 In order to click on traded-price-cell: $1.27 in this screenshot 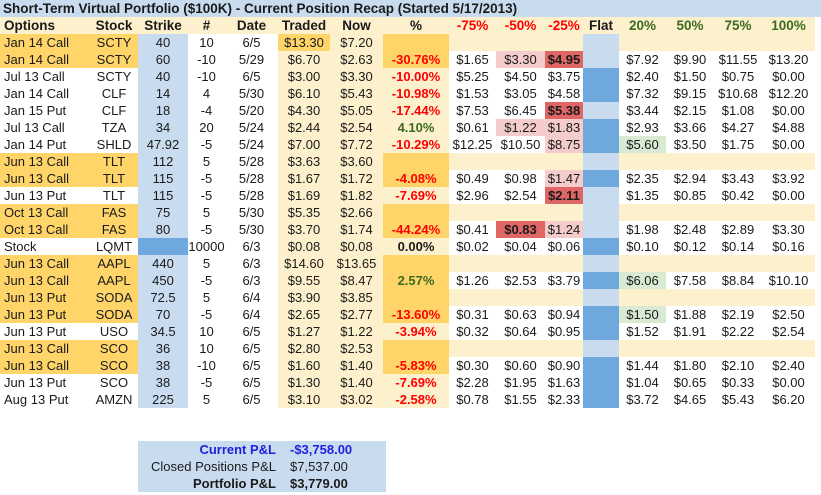, I will do `click(304, 331)`.